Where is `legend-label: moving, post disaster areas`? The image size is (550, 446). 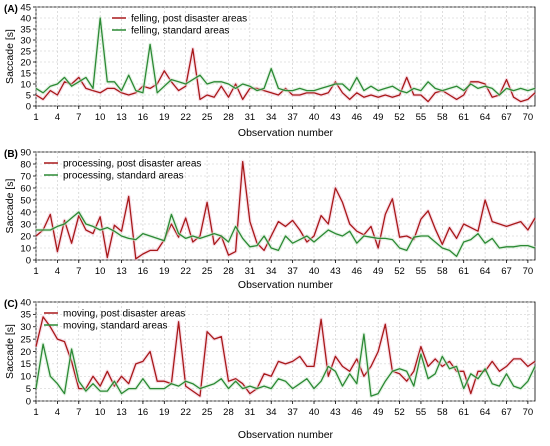
legend-label: moving, post disaster areas is located at coordinates (124, 314).